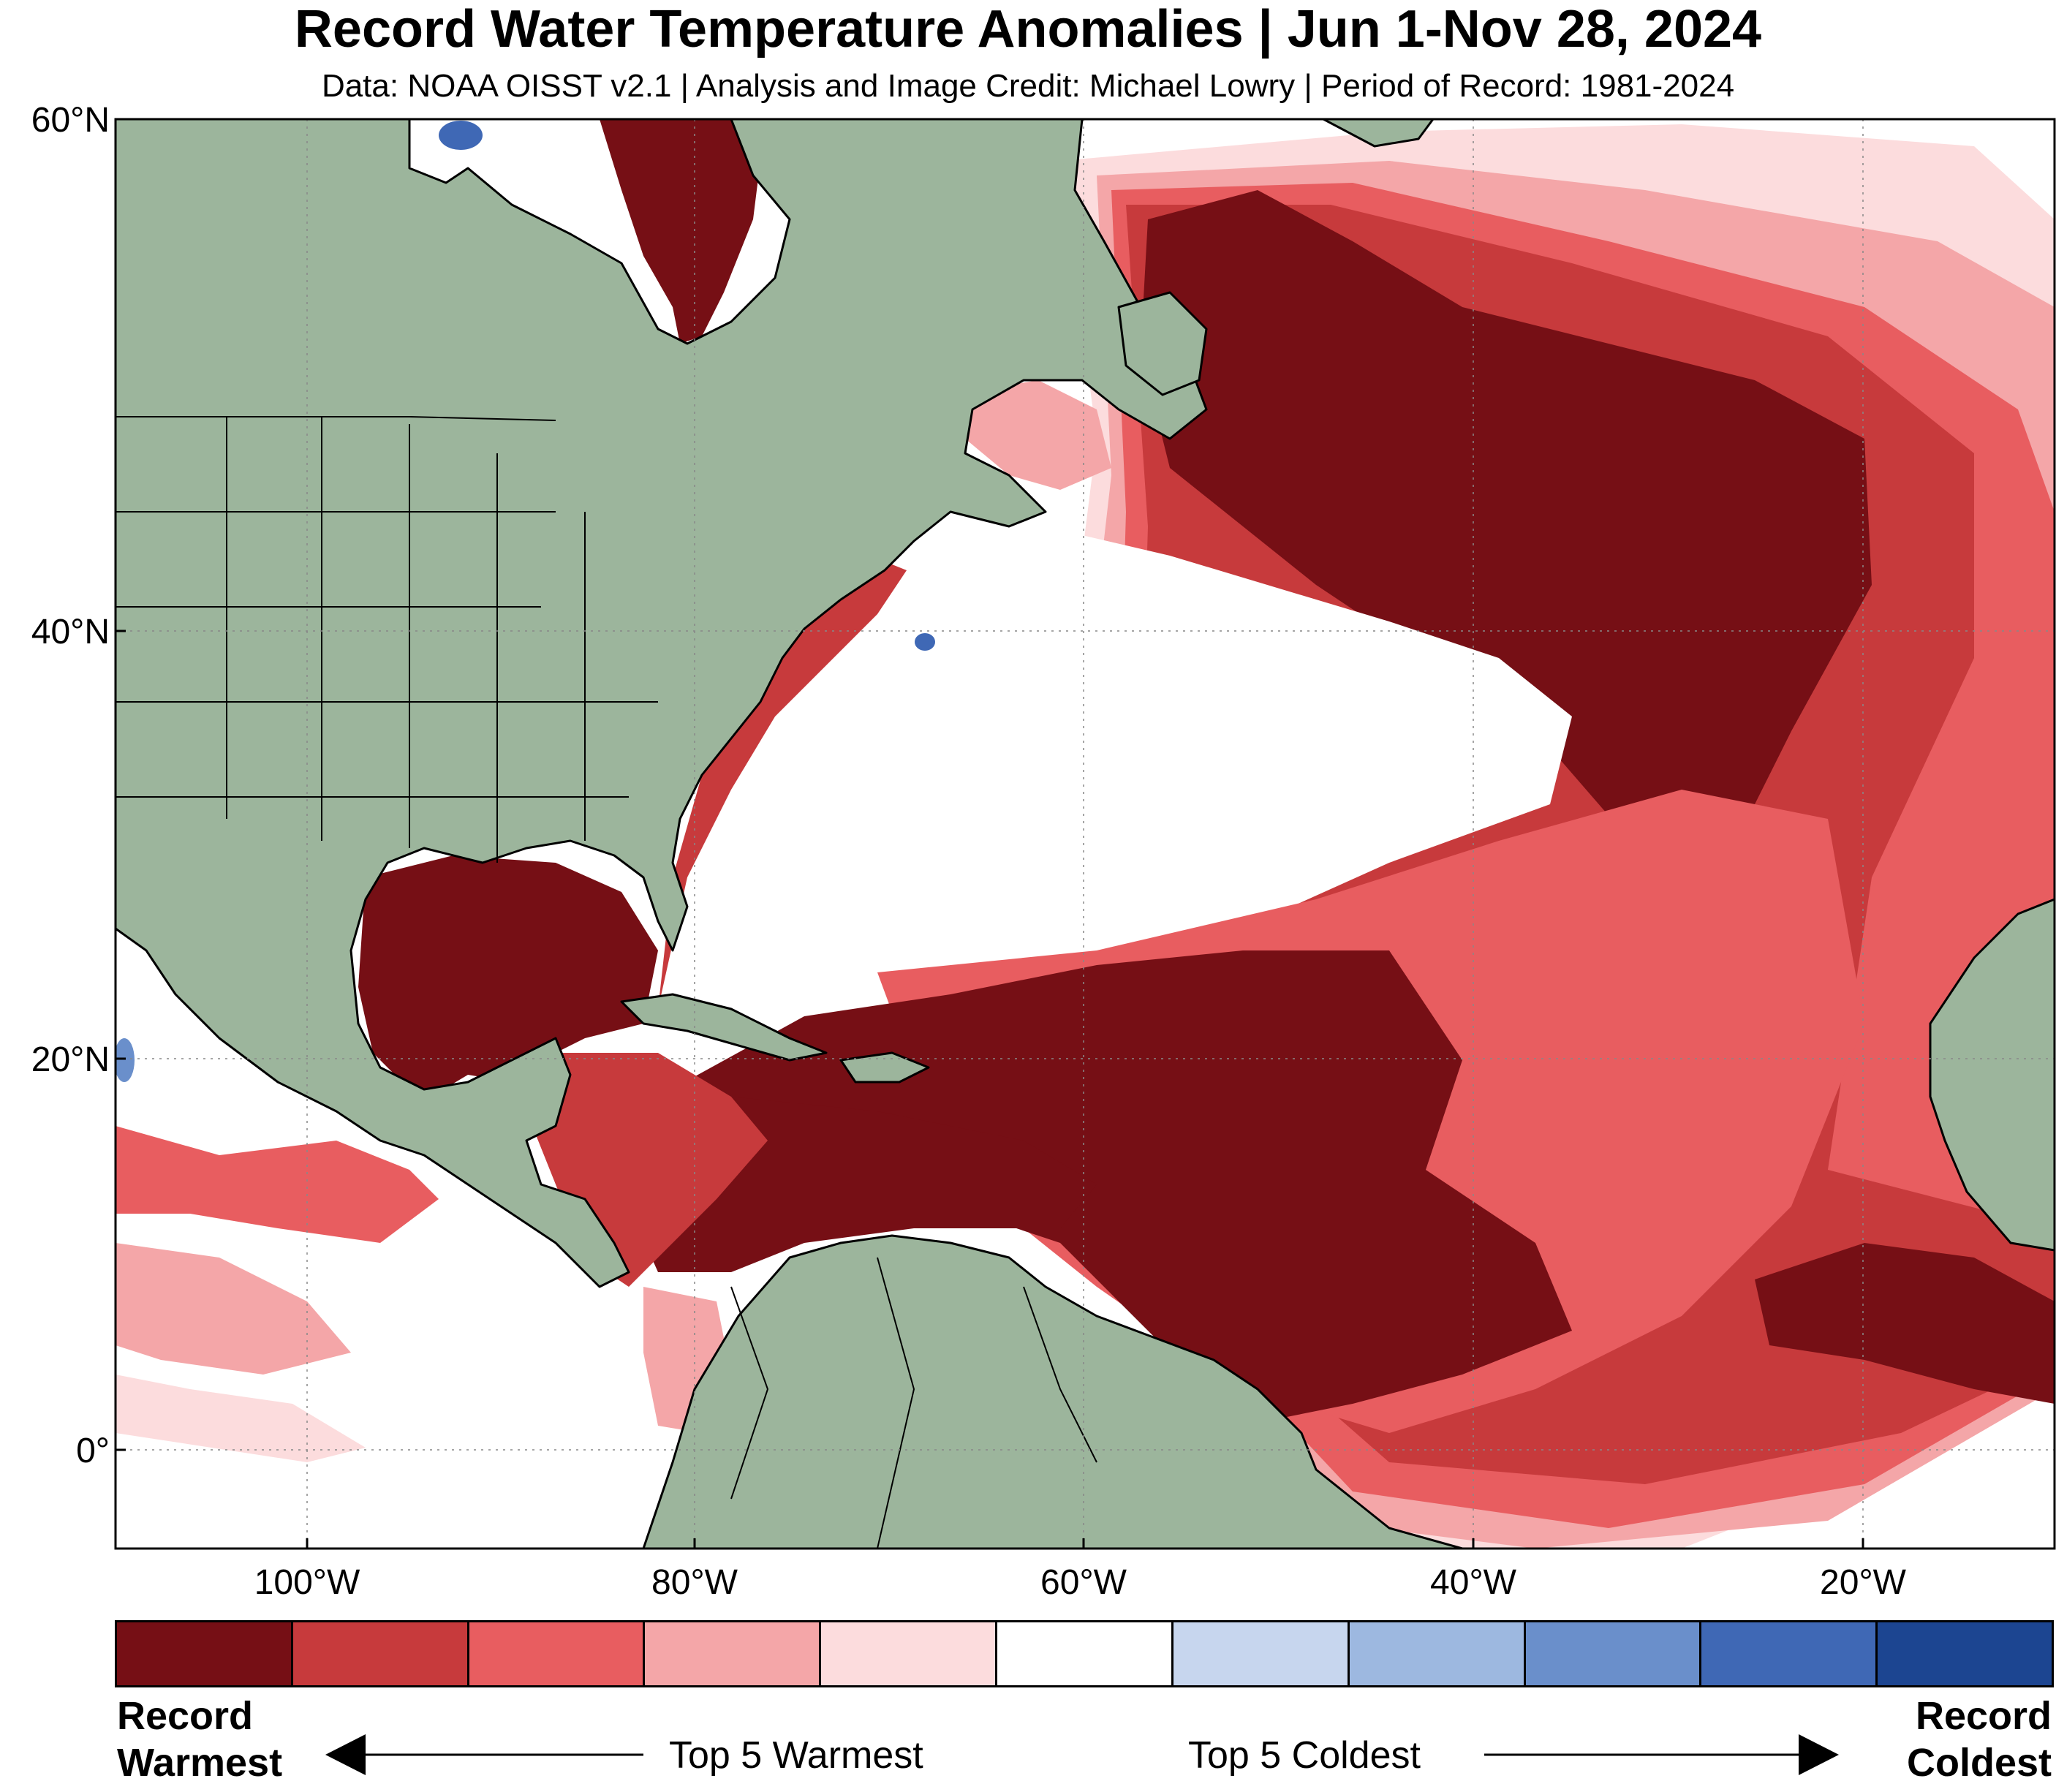  Describe the element at coordinates (1473, 1582) in the screenshot. I see `lon-label-40w: 40°W` at that location.